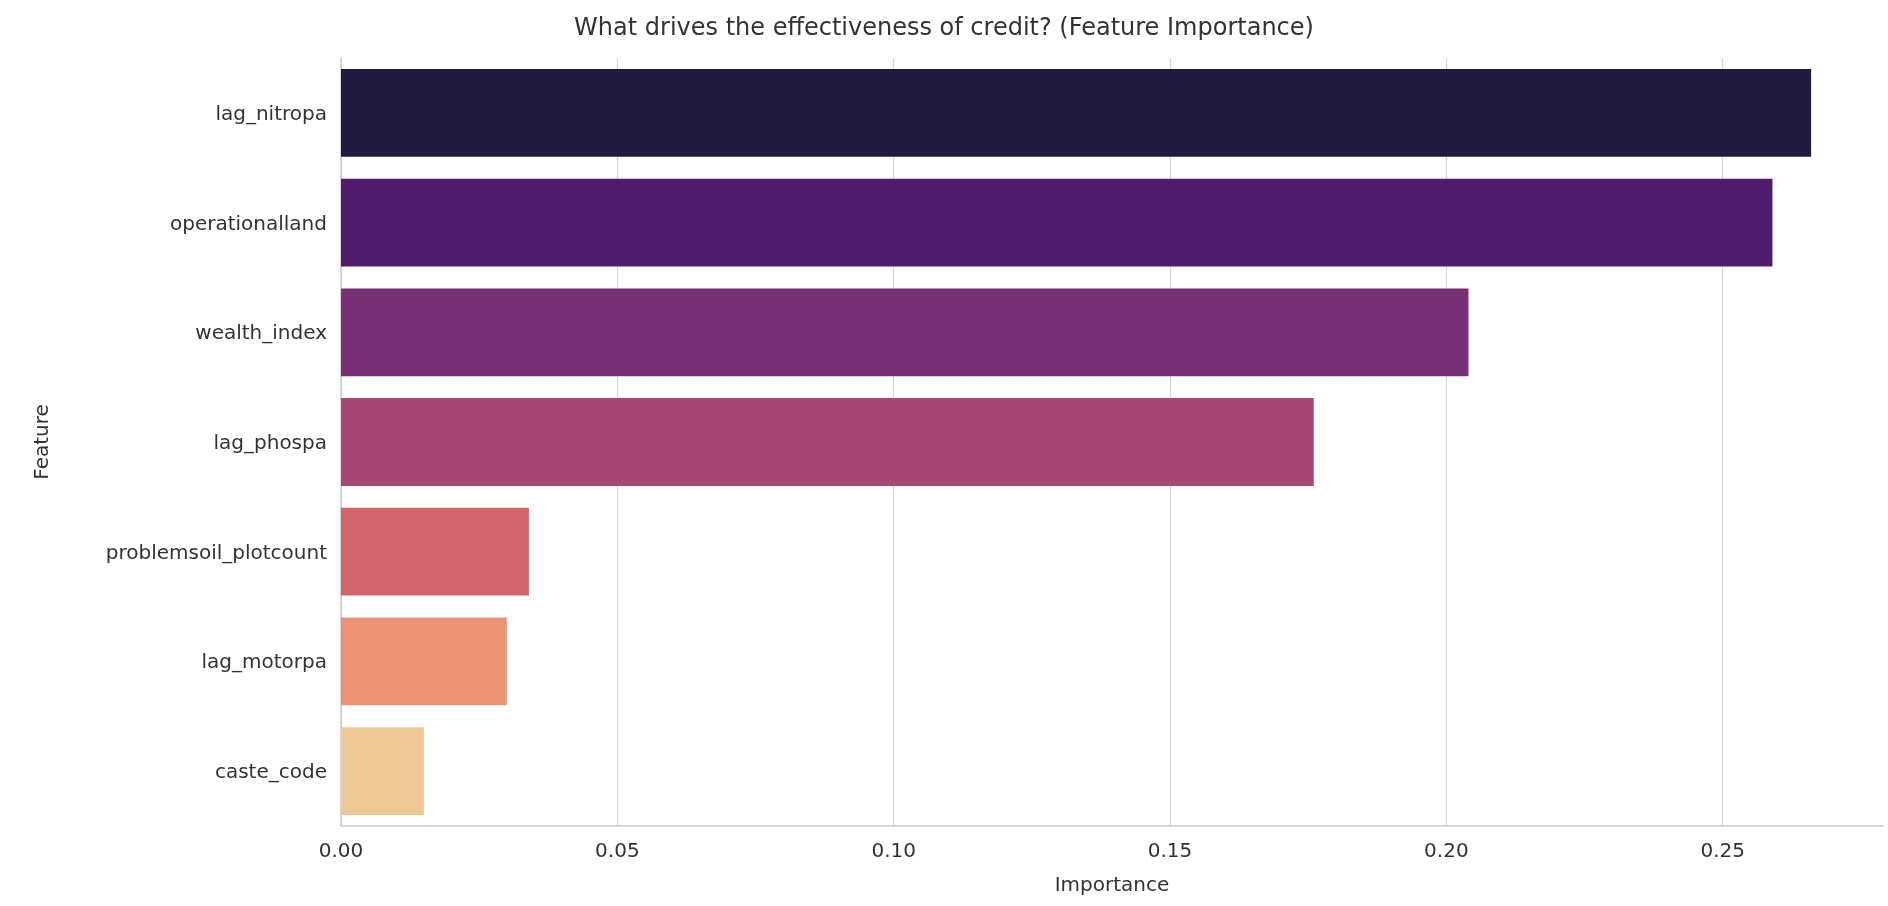  What do you see at coordinates (617, 850) in the screenshot?
I see `x-tick-label: 0.05` at bounding box center [617, 850].